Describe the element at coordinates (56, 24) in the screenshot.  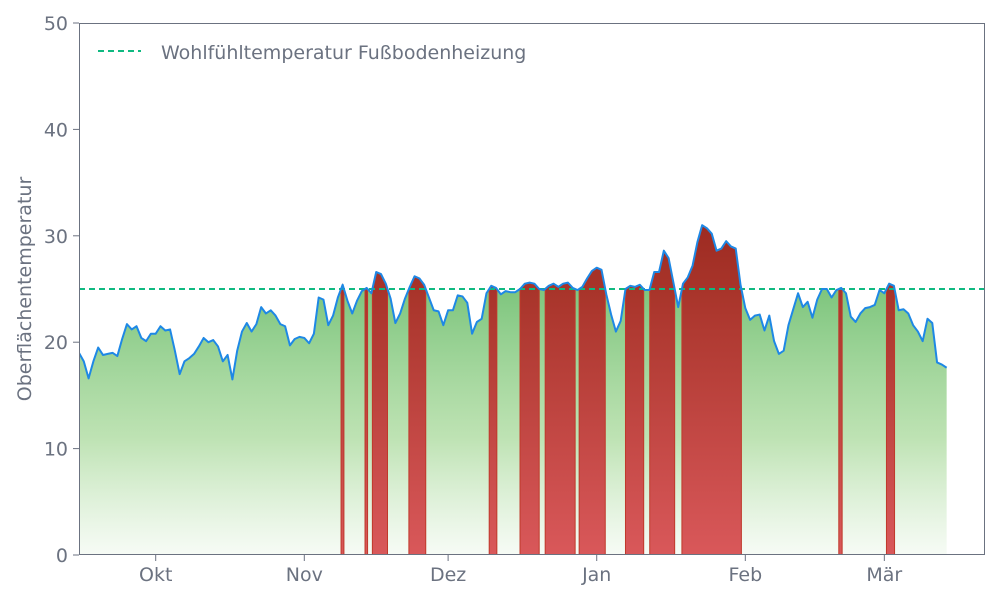
I see `y-tick-label: 50` at that location.